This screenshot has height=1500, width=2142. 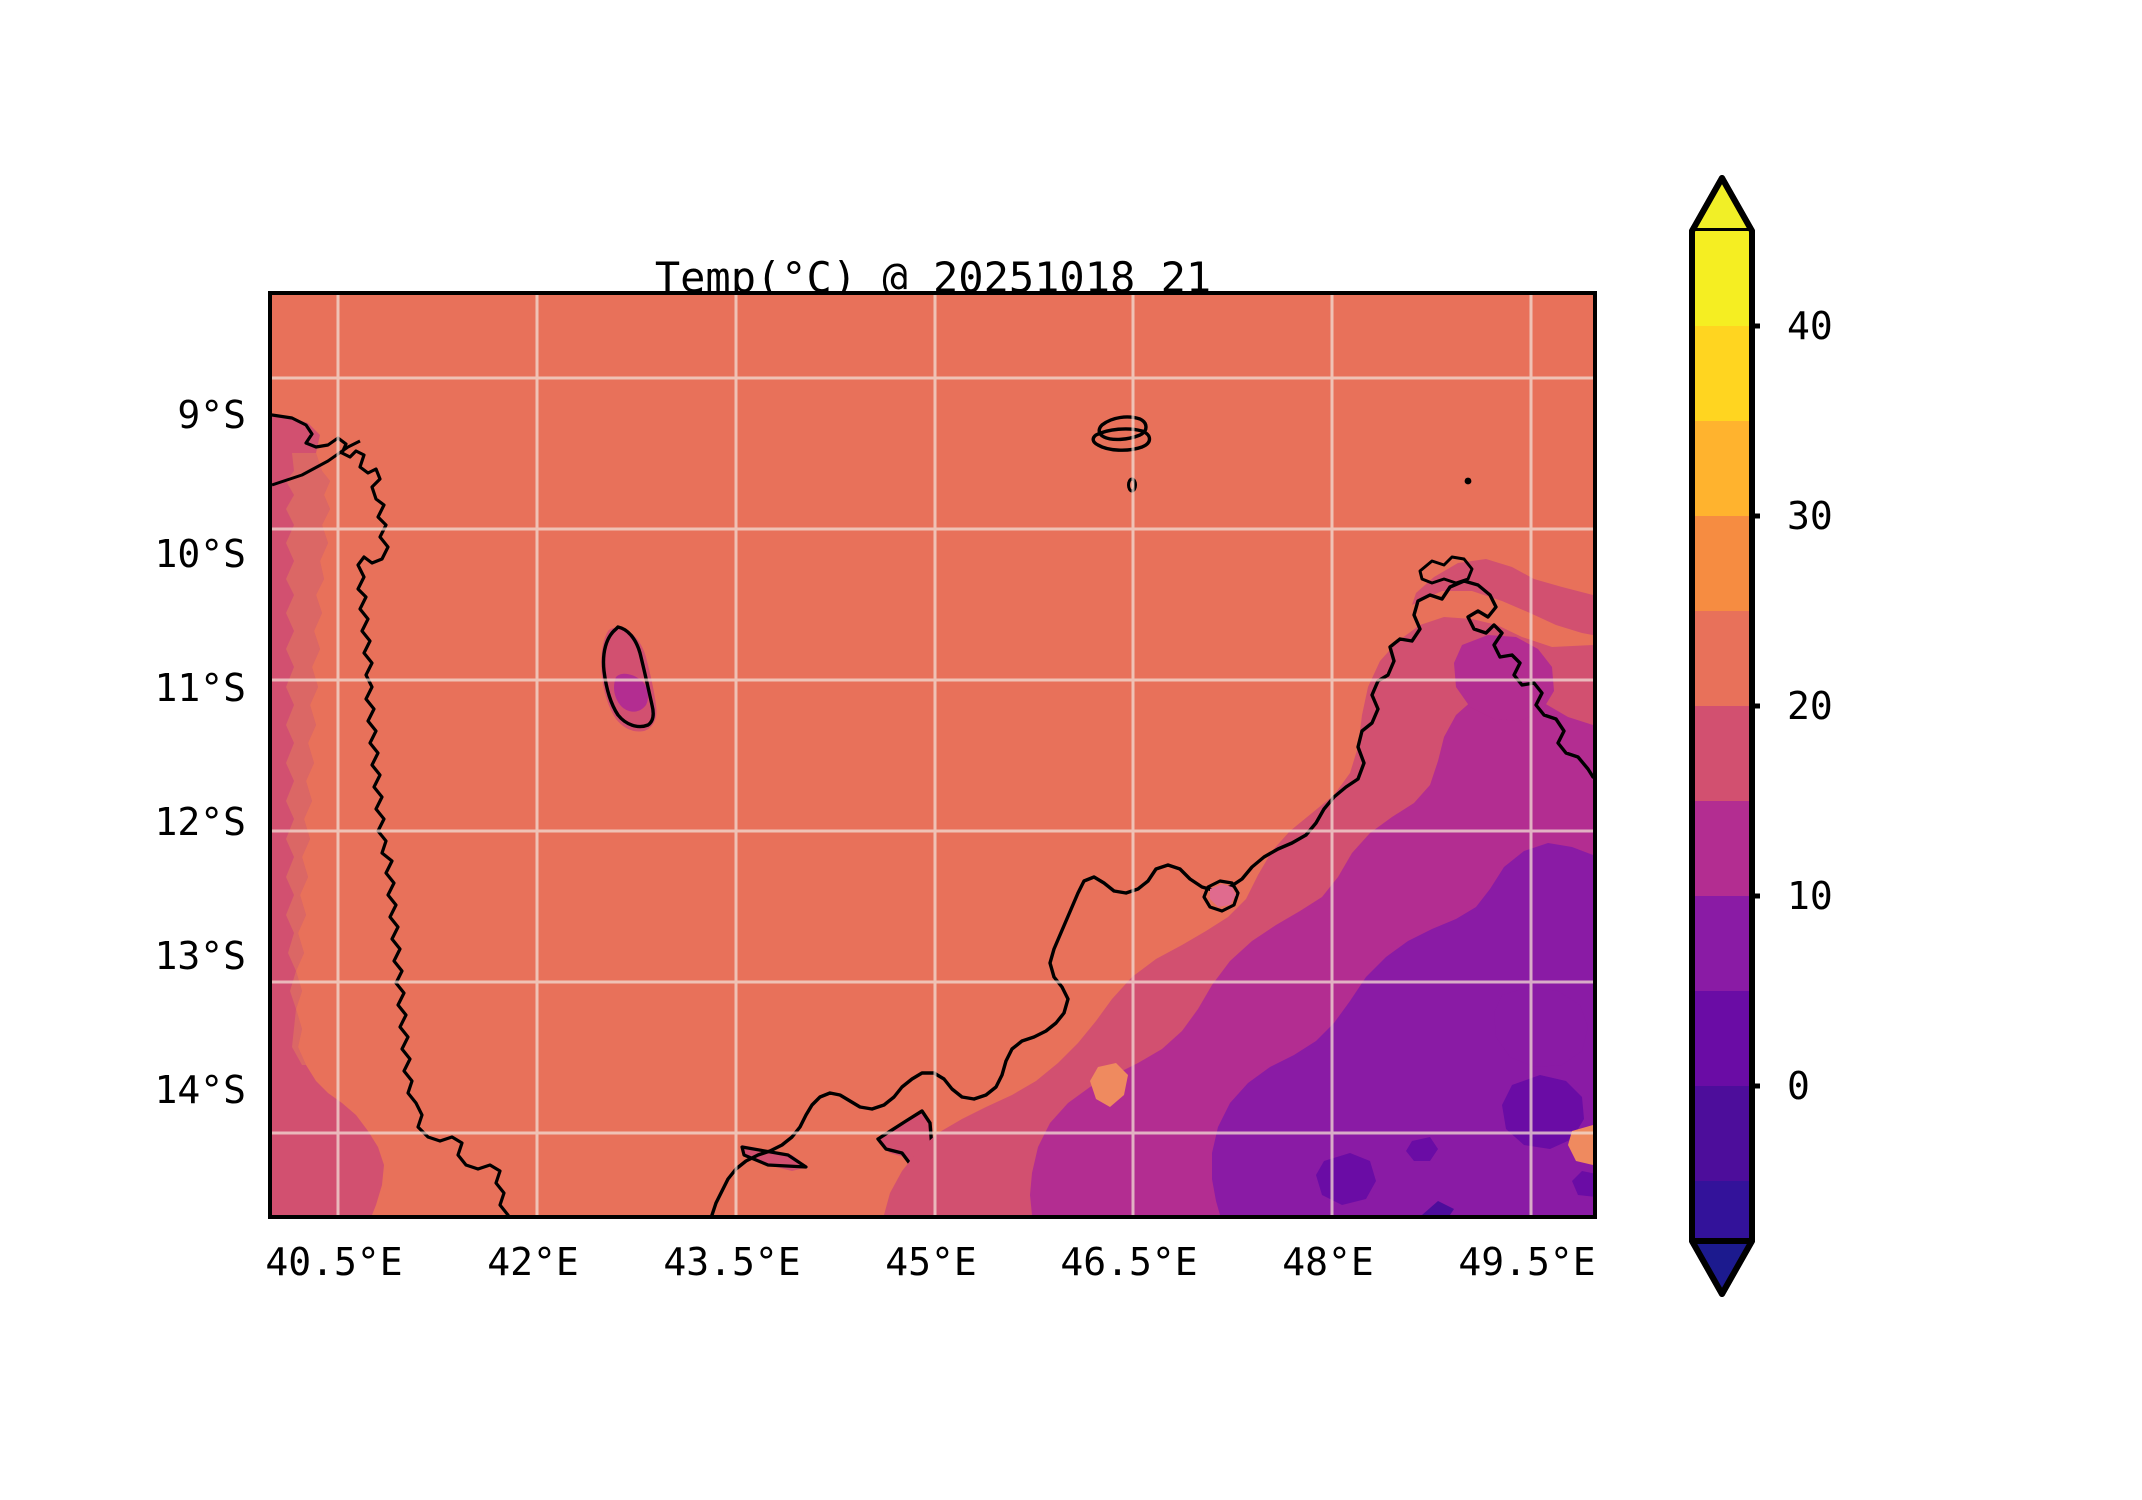 What do you see at coordinates (200, 688) in the screenshot?
I see `ytick-label-11S: 11°S` at bounding box center [200, 688].